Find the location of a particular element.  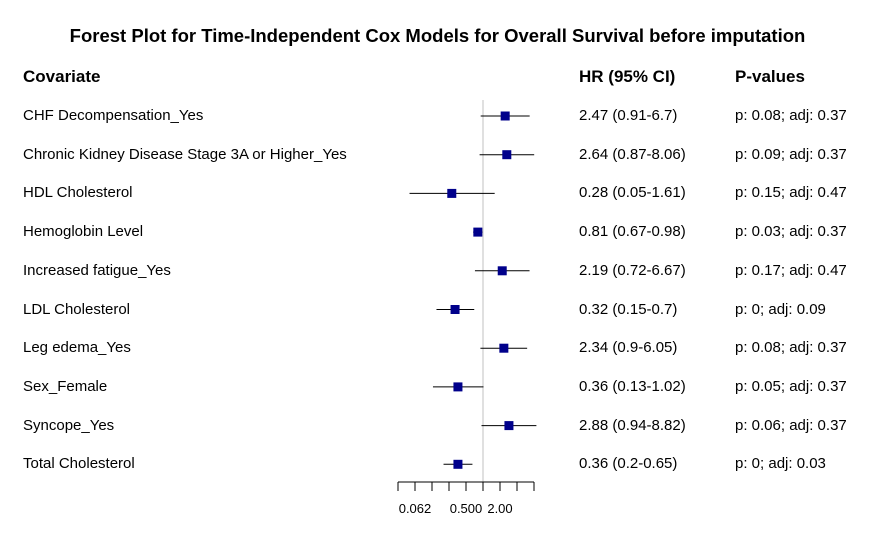

x-tick-label: 2.00 is located at coordinates (499, 508).